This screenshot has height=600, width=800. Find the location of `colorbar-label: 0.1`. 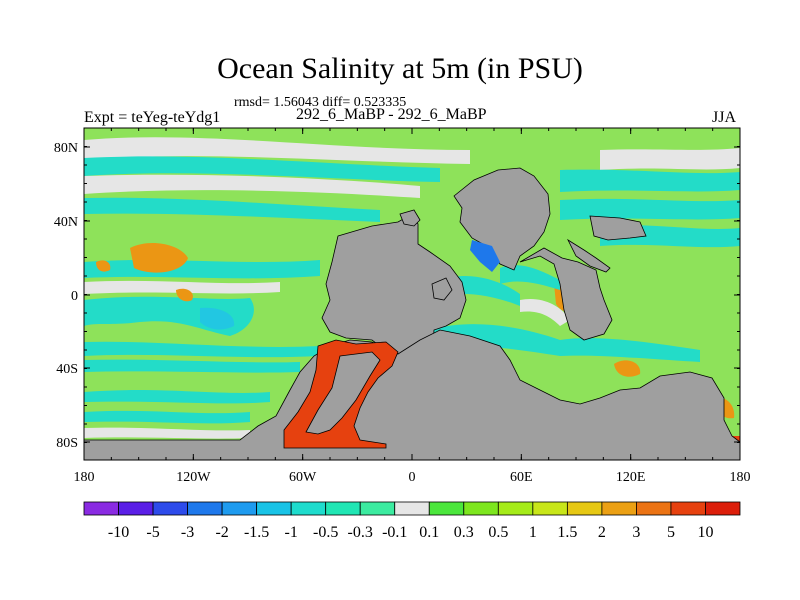

colorbar-label: 0.1 is located at coordinates (429, 532).